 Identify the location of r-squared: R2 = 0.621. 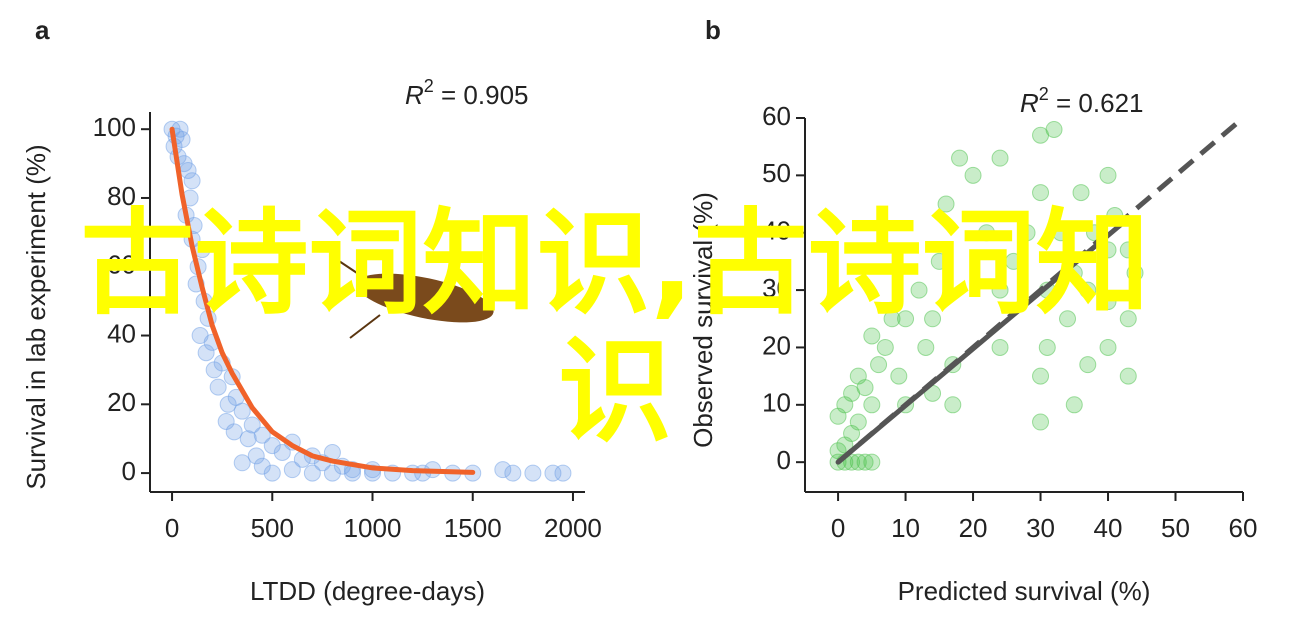
(1082, 101).